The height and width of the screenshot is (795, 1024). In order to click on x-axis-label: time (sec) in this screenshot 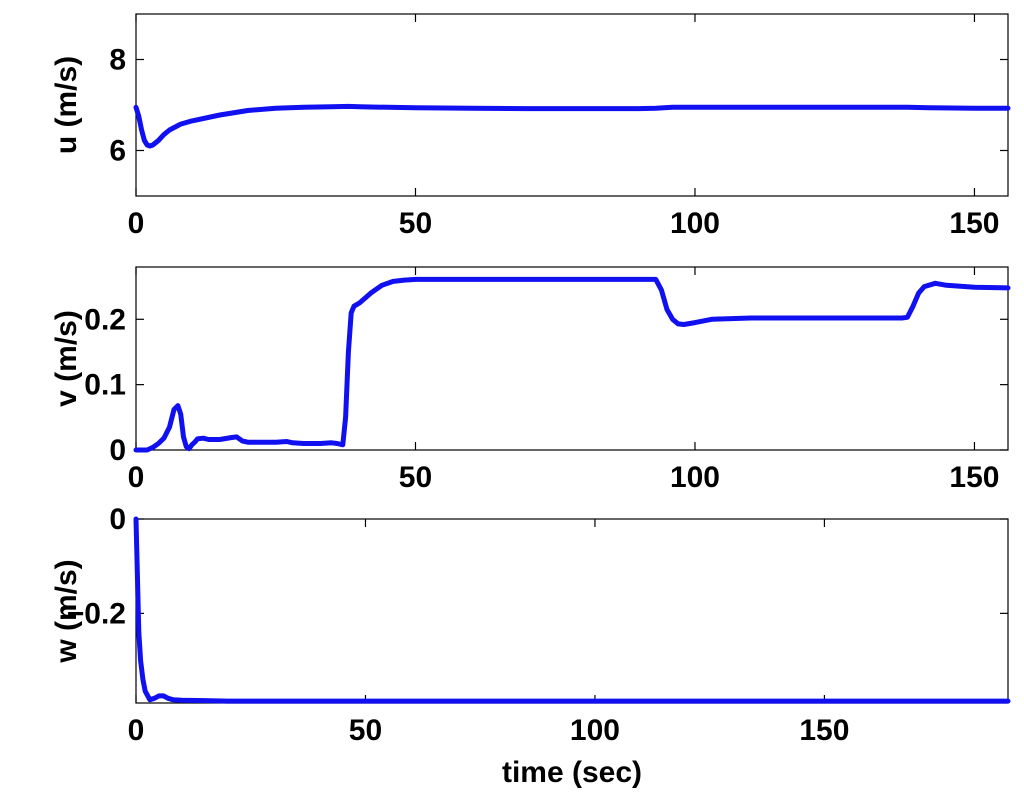, I will do `click(572, 772)`.